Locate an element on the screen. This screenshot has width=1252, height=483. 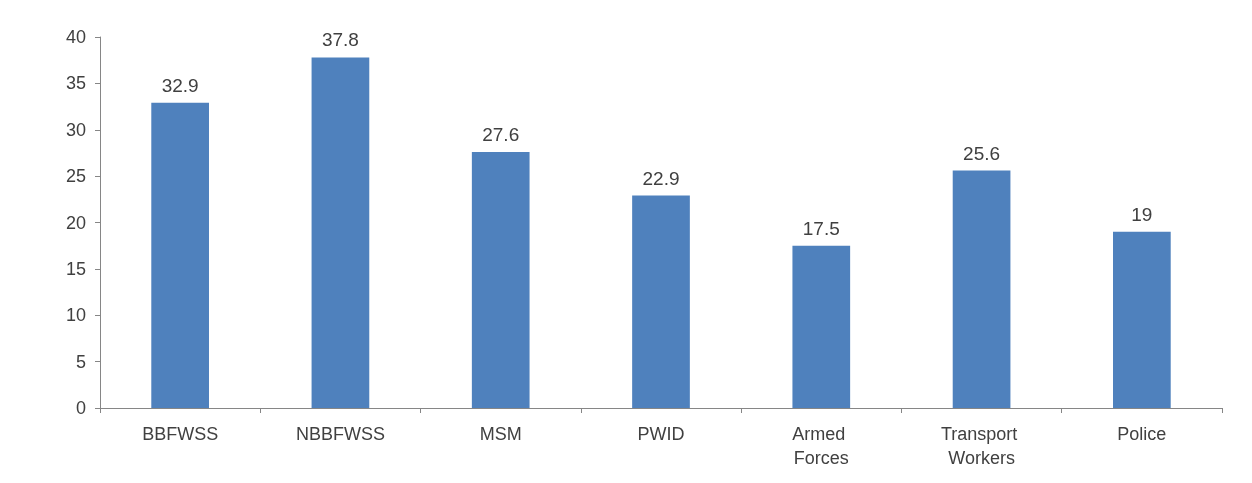
x-tick-label: Transport Workers is located at coordinates (981, 446).